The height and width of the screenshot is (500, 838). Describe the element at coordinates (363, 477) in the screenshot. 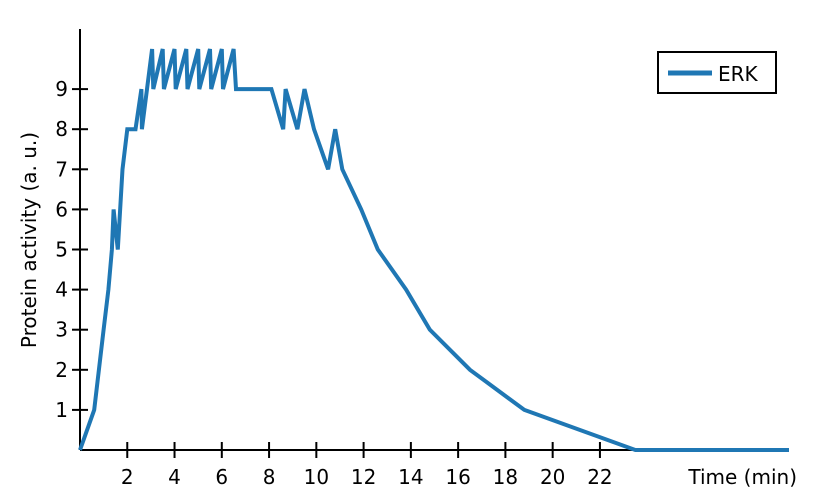

I see `x-tick-label: 12` at that location.